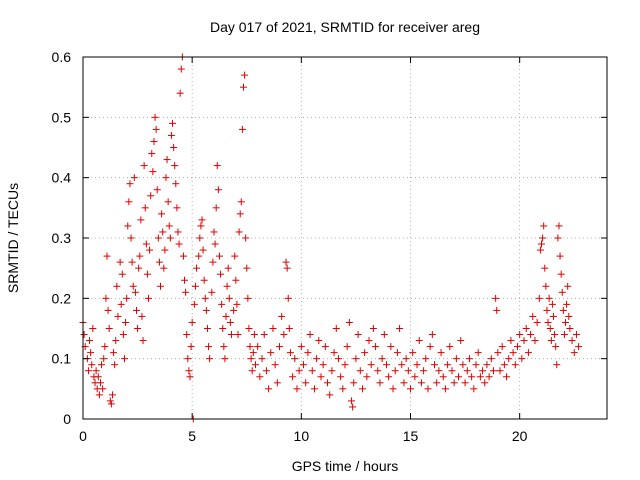 Image resolution: width=640 pixels, height=480 pixels. I want to click on x-tick-label: 5, so click(192, 436).